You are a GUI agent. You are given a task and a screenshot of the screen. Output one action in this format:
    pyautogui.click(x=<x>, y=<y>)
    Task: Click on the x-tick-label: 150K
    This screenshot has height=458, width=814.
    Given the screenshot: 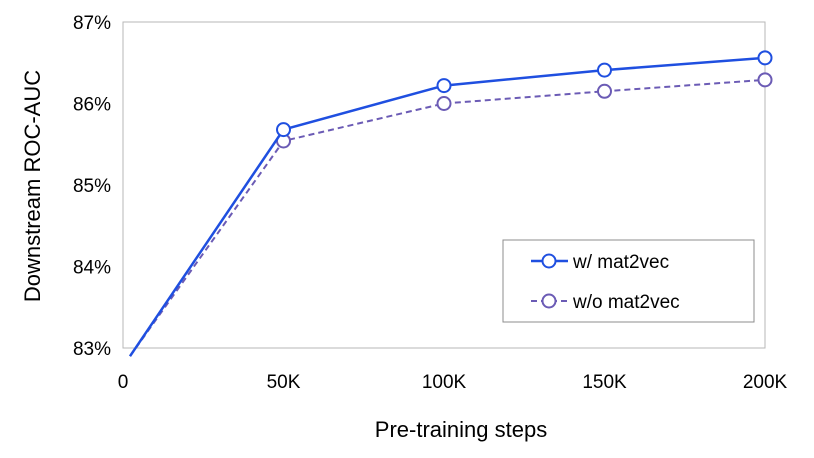 What is the action you would take?
    pyautogui.click(x=604, y=382)
    